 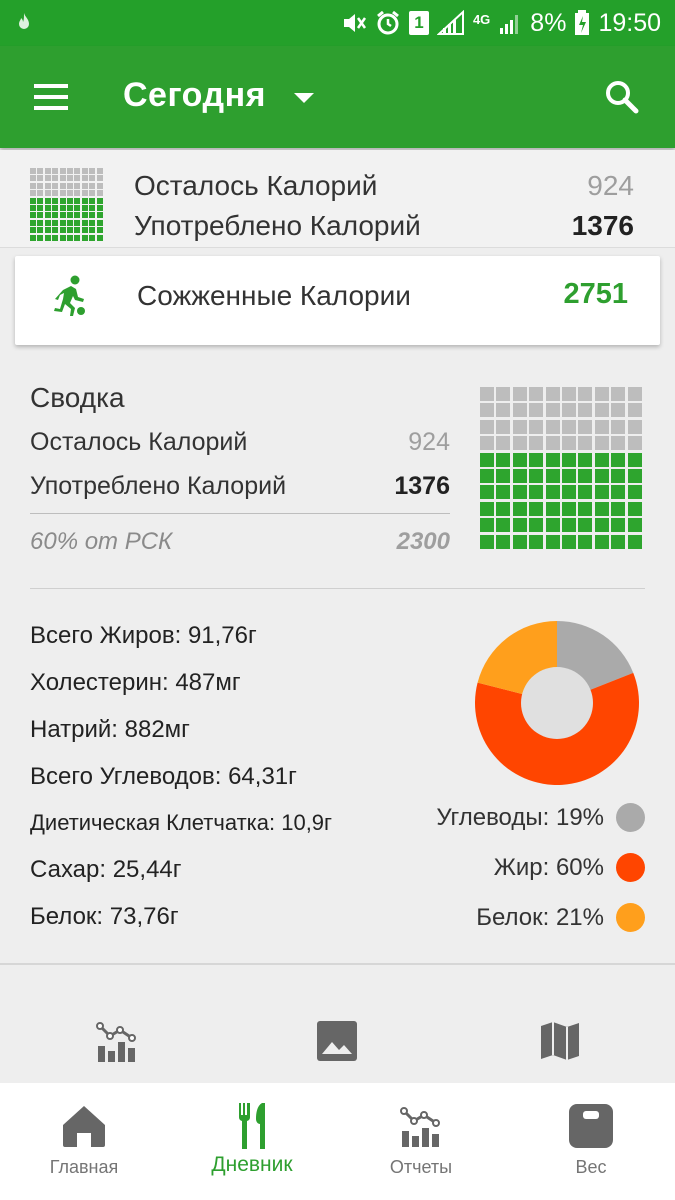 I want to click on signal-2-icon, so click(x=509, y=24).